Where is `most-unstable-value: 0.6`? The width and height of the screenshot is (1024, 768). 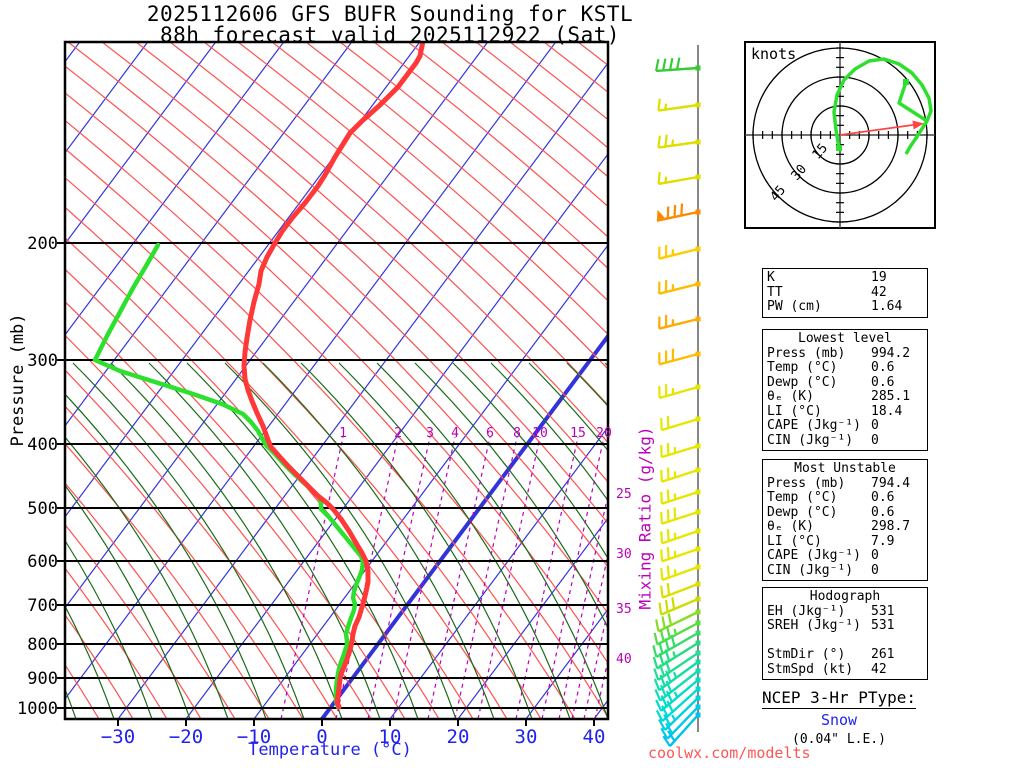
most-unstable-value: 0.6 is located at coordinates (883, 497).